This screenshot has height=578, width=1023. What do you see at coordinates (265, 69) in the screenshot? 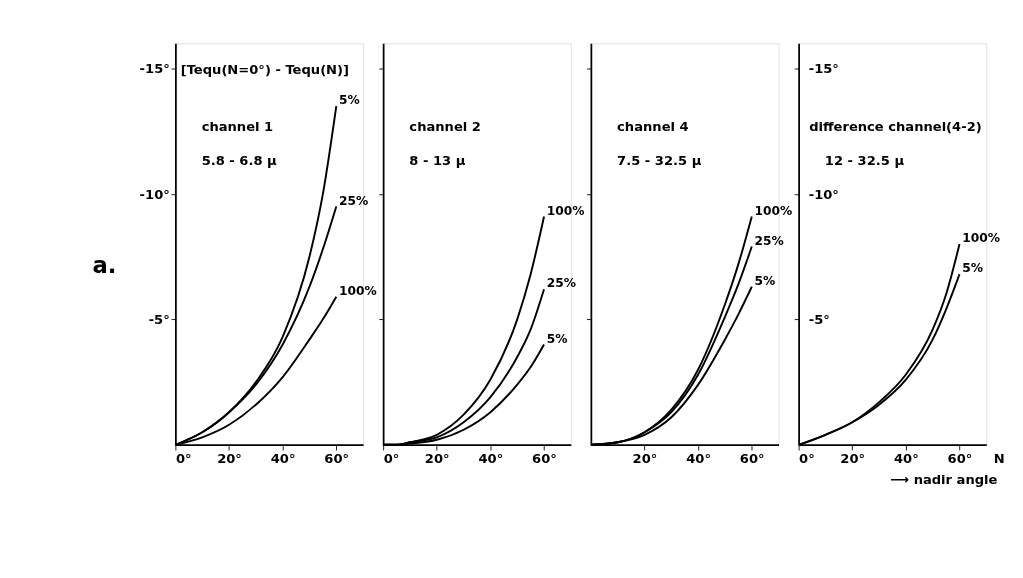
I see `y-axis-title: [Tequ(N=0°) - Tequ(N)]` at bounding box center [265, 69].